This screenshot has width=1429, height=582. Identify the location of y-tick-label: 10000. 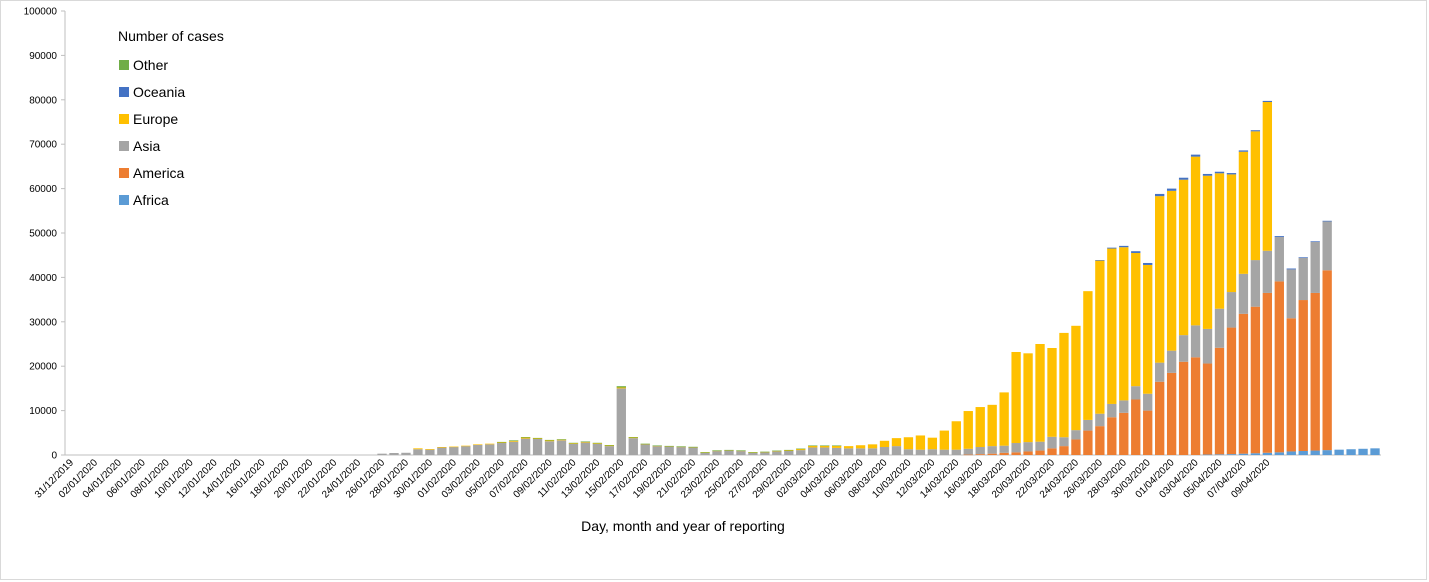
(43, 411).